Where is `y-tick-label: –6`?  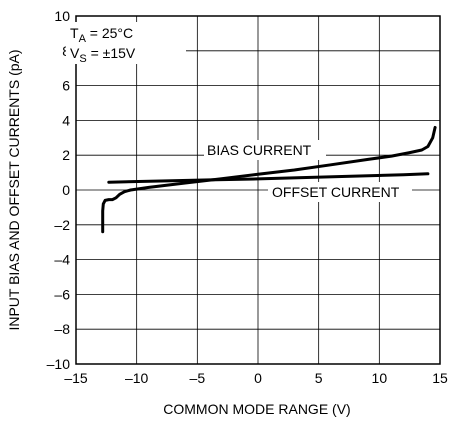
y-tick-label: –6 is located at coordinates (62, 294).